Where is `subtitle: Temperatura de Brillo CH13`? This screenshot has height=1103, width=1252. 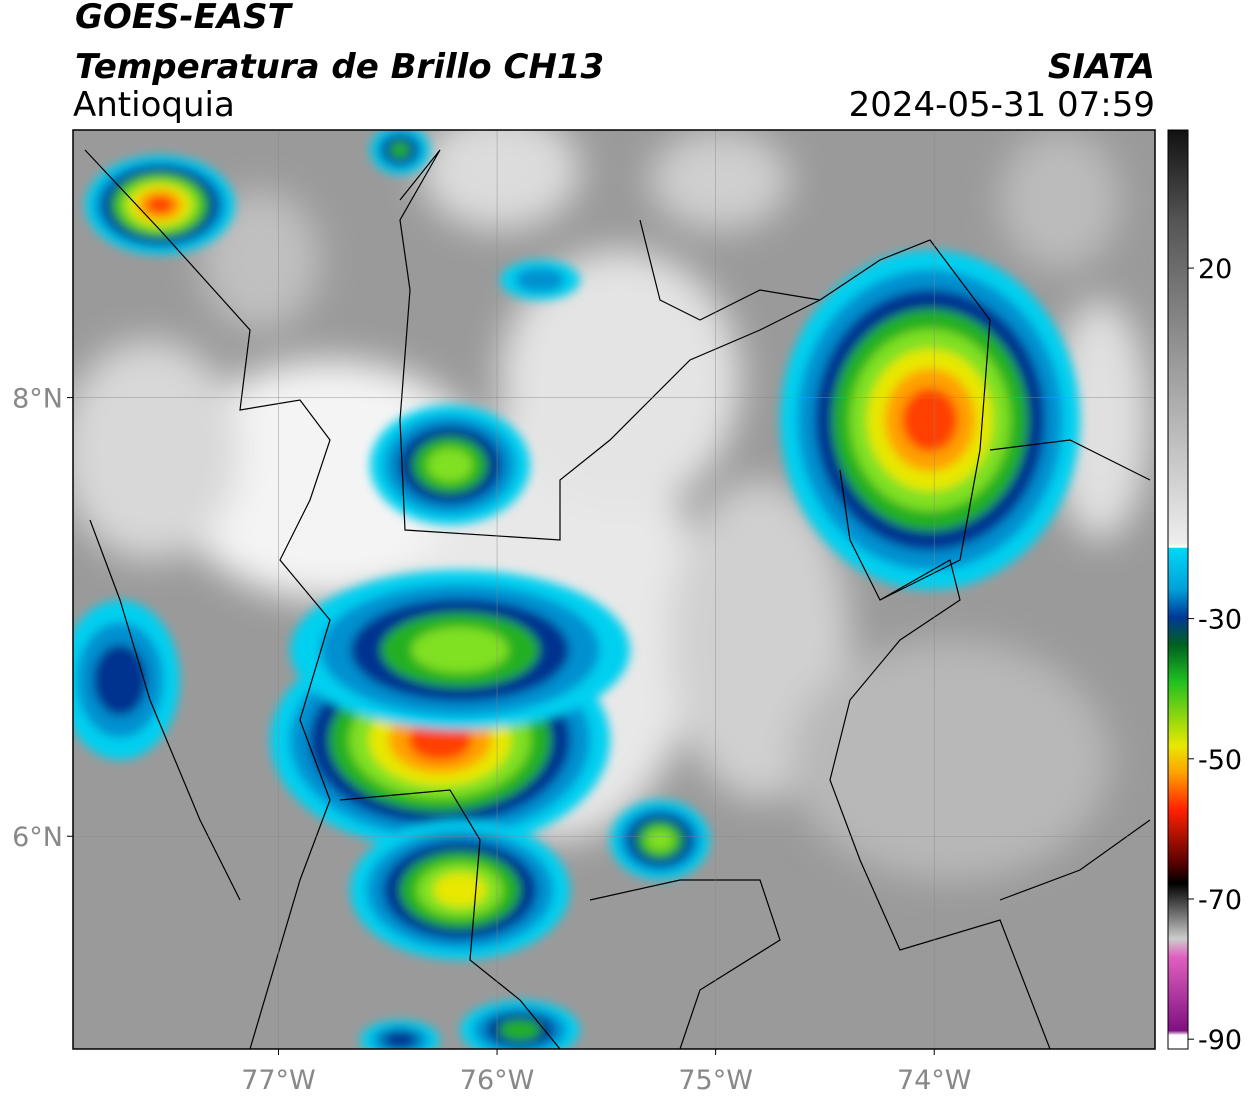
subtitle: Temperatura de Brillo CH13 is located at coordinates (339, 67).